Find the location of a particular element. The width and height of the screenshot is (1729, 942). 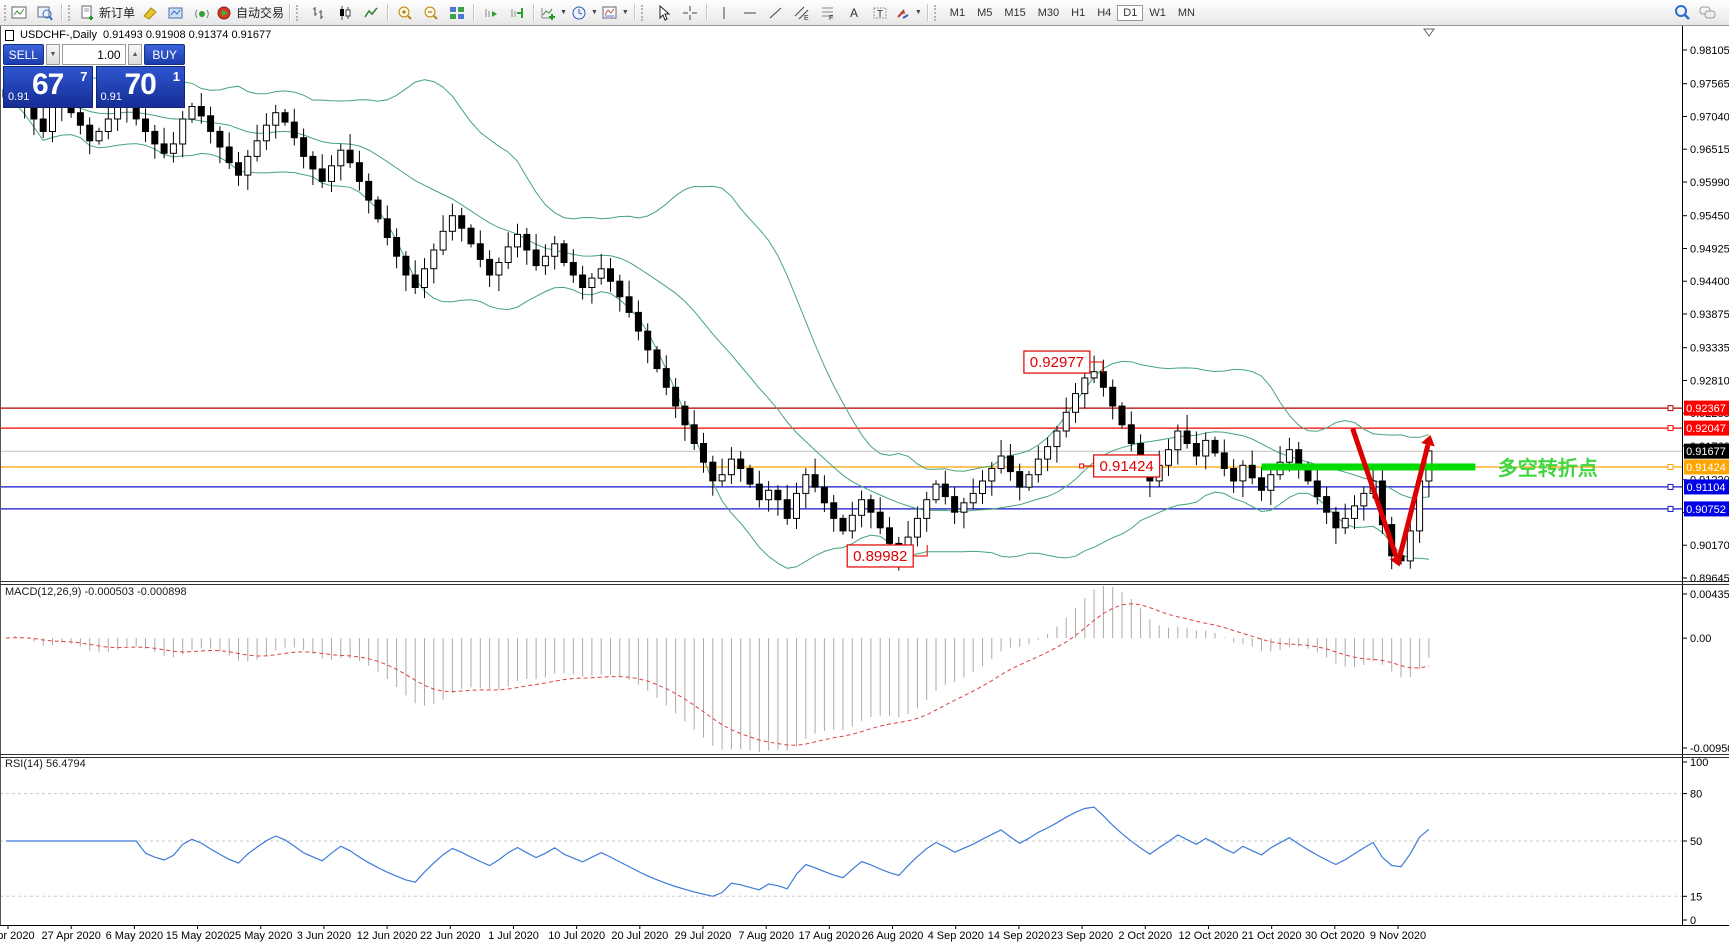

svg-text: 15 May 2020 is located at coordinates (198, 936).